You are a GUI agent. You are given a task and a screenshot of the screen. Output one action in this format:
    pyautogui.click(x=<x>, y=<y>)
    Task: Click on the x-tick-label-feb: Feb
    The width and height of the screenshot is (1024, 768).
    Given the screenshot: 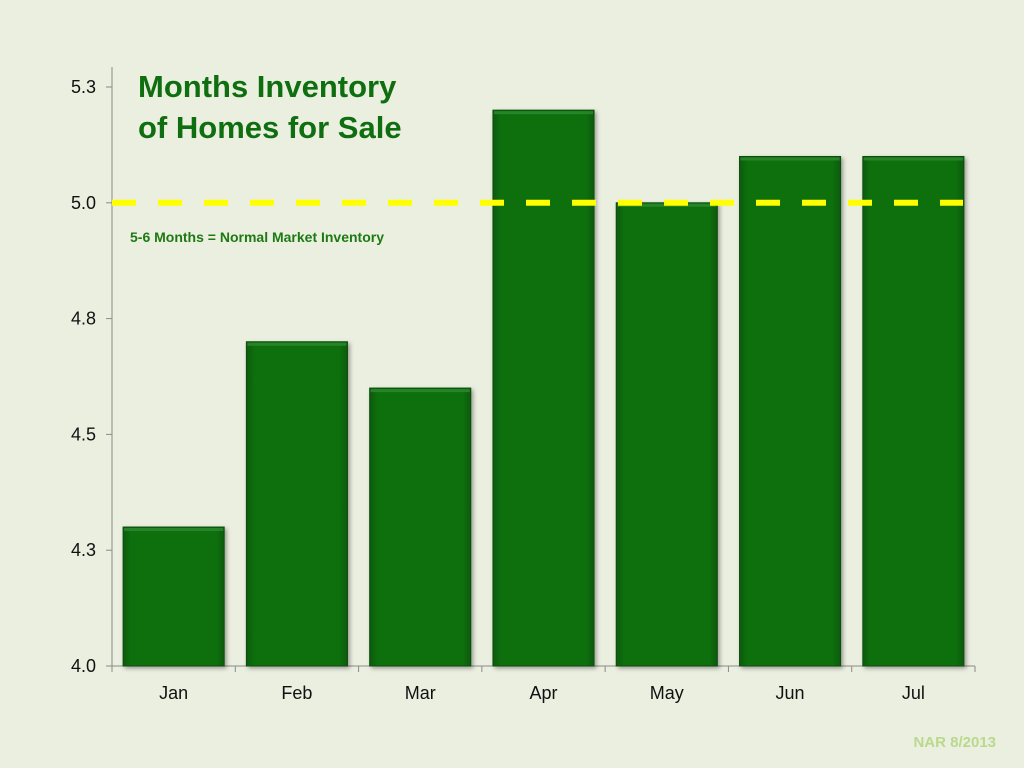 What is the action you would take?
    pyautogui.click(x=296, y=693)
    